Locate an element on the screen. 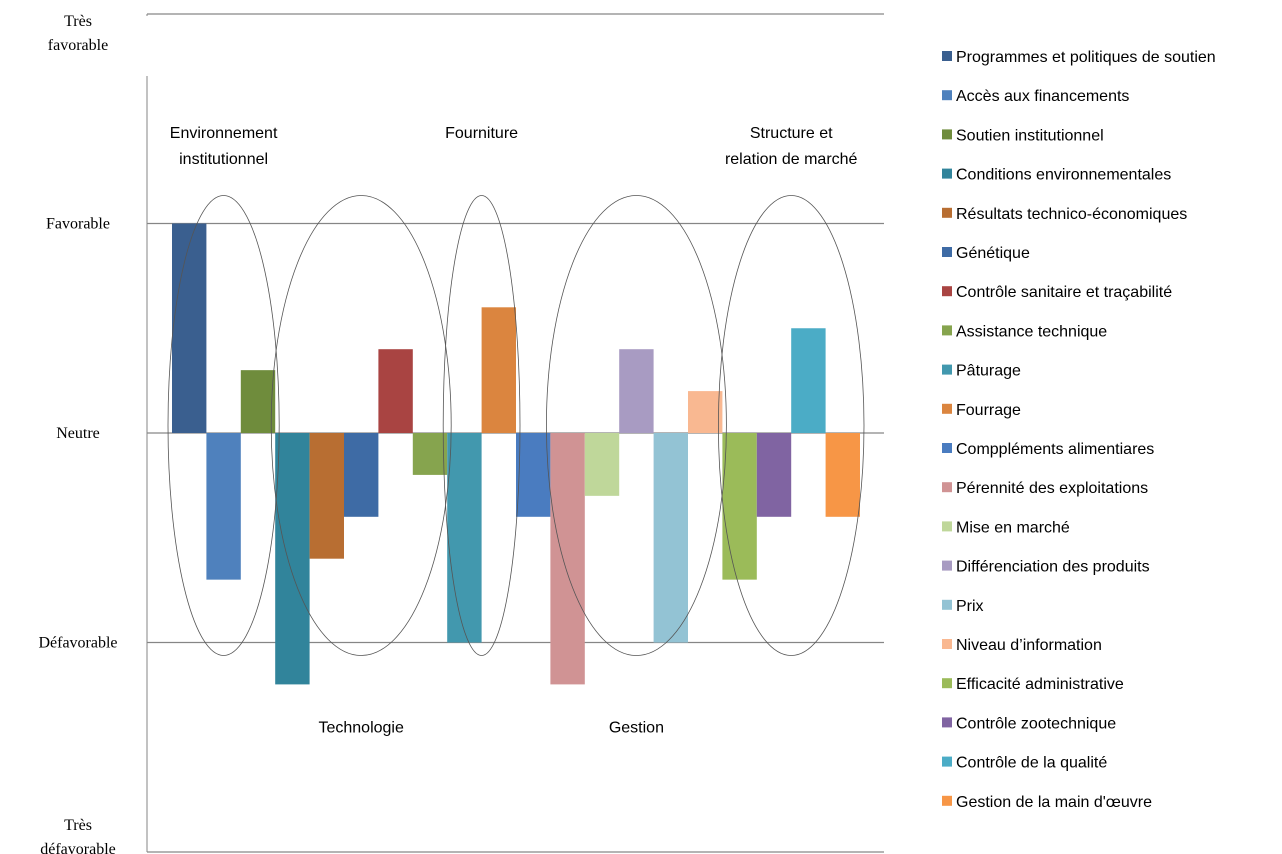 The height and width of the screenshot is (854, 1282). legend-label: Contrôle sanitaire et traçabilité is located at coordinates (1064, 292).